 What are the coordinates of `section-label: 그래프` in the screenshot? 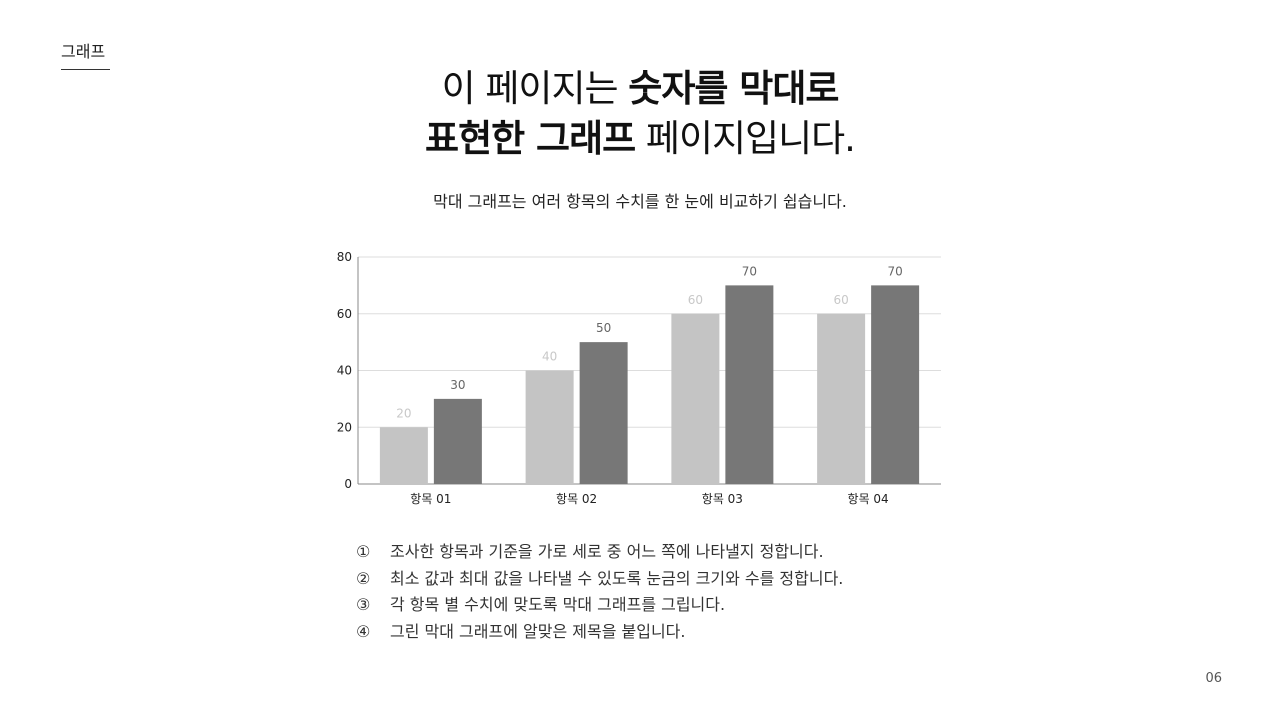 It's located at (85, 54).